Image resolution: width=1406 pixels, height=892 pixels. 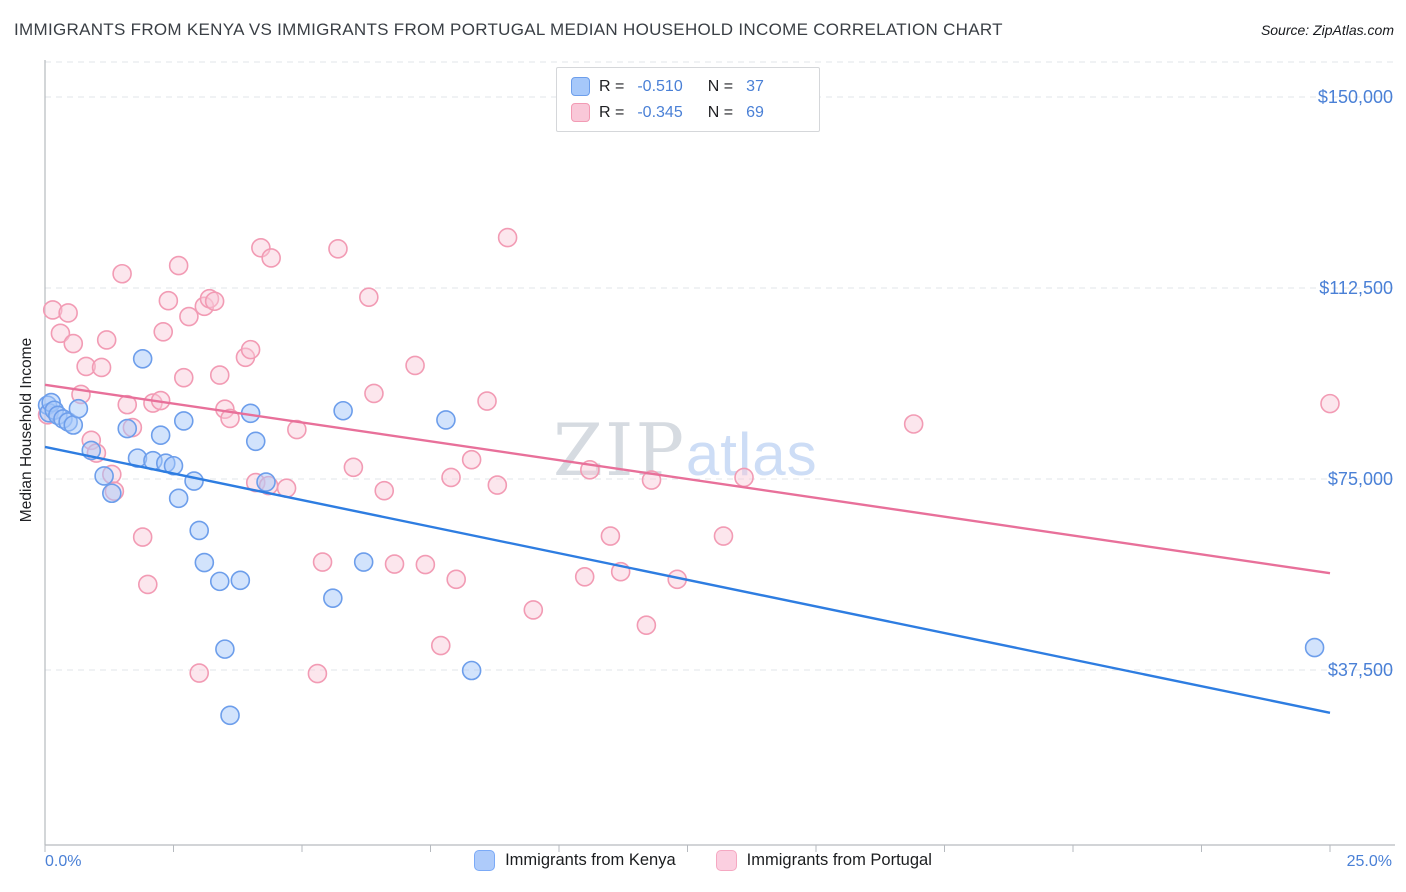 I want to click on y-tick-label: $150,000, so click(x=1355, y=97).